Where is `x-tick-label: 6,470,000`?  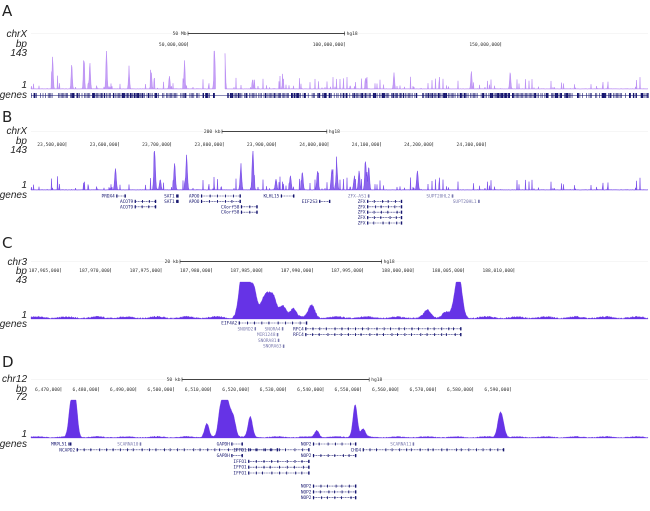 x-tick-label: 6,470,000 is located at coordinates (47, 390).